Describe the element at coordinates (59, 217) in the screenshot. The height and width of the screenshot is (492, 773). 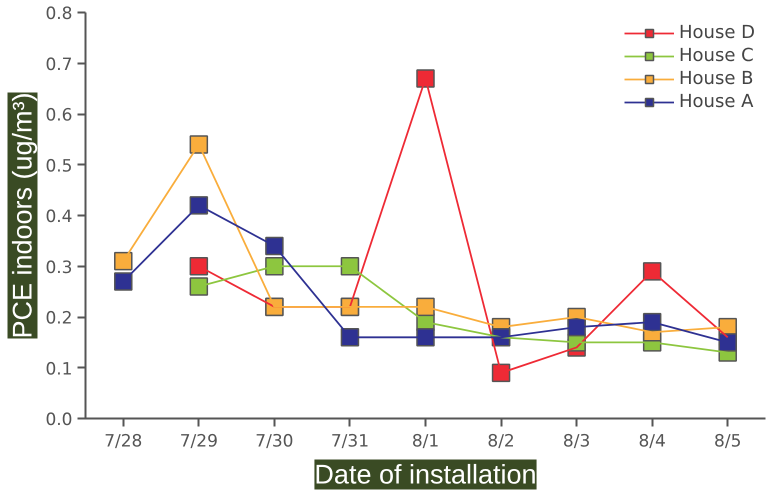
I see `y-tick-label: 0.4` at that location.